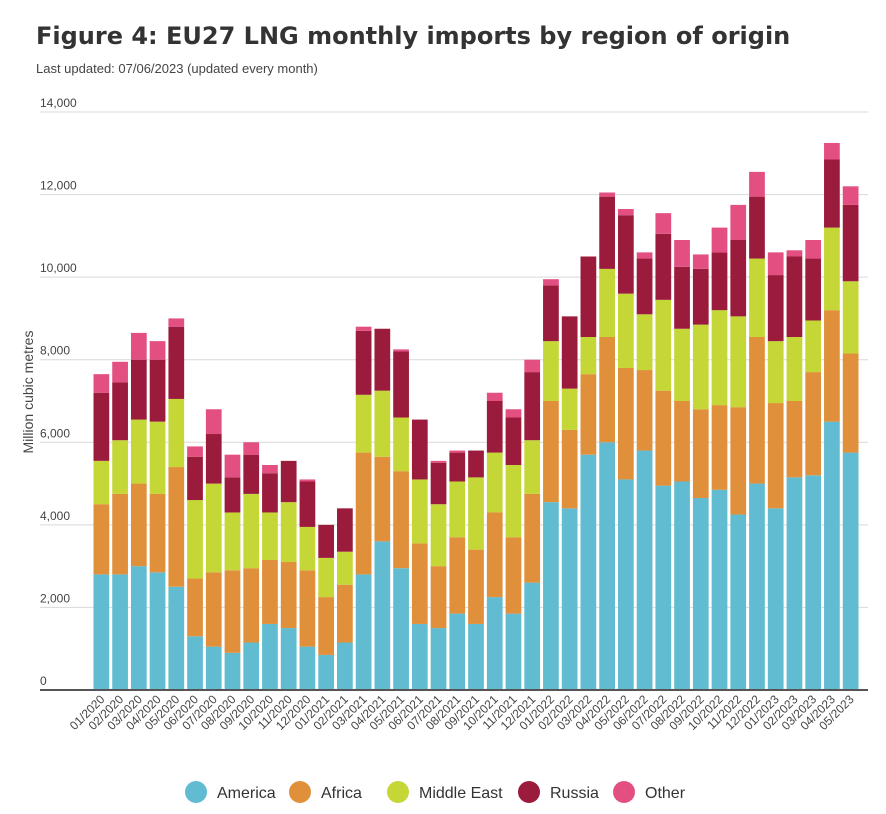 This screenshot has width=886, height=814. What do you see at coordinates (43, 681) in the screenshot?
I see `y-tick-label: 0` at bounding box center [43, 681].